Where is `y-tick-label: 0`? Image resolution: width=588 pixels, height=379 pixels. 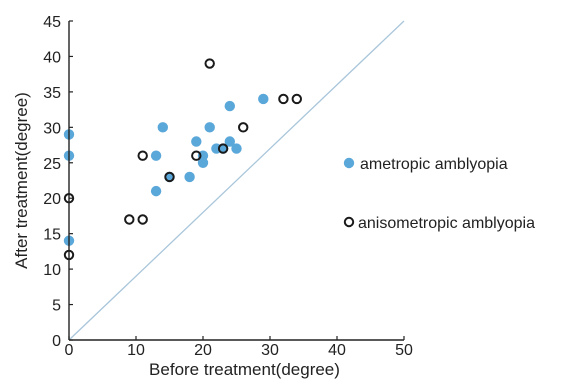
y-tick-label: 0 is located at coordinates (56, 341).